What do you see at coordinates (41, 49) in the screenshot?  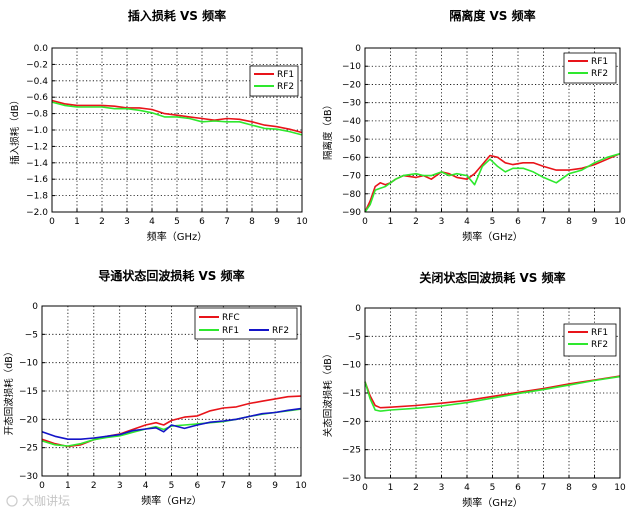 I see `y-tick-label: 0.0` at bounding box center [41, 49].